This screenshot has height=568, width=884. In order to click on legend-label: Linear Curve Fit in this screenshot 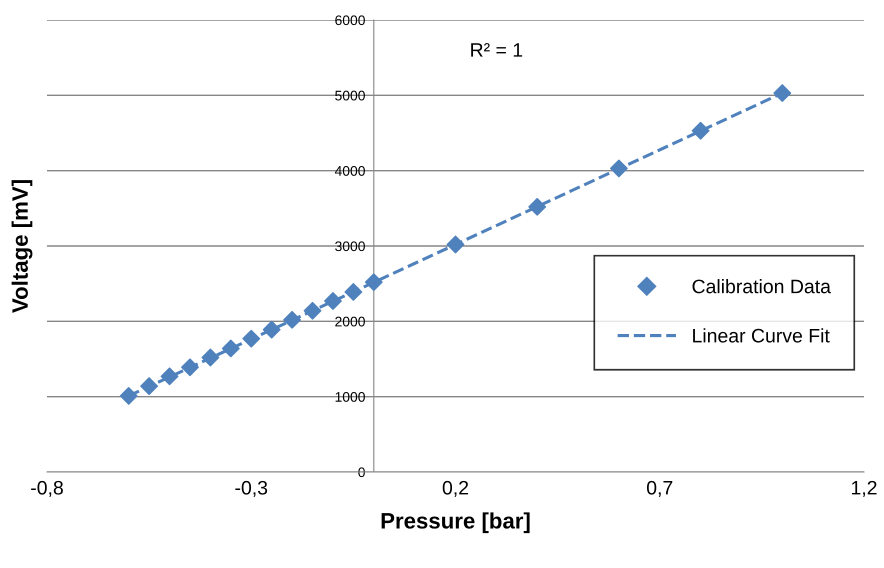, I will do `click(761, 335)`.